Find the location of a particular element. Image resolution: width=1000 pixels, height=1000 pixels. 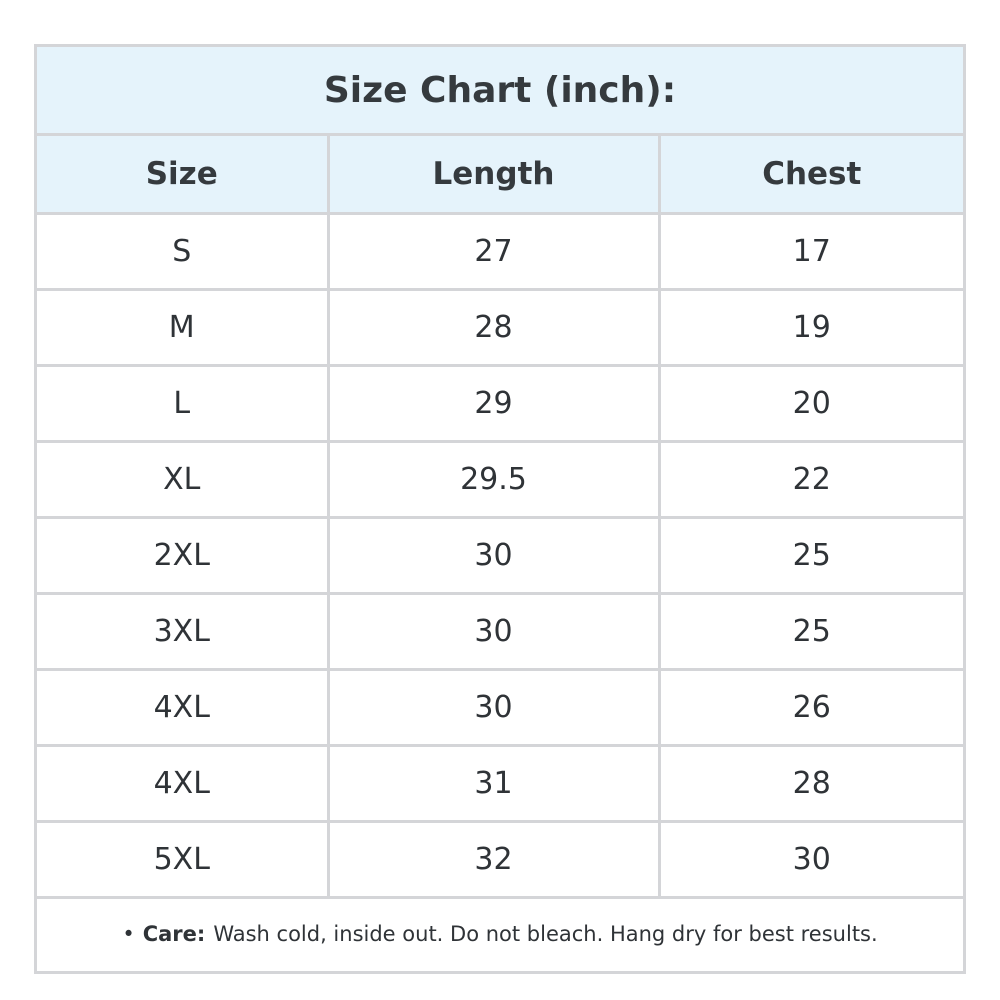

size-cell: 5XL is located at coordinates (183, 859).